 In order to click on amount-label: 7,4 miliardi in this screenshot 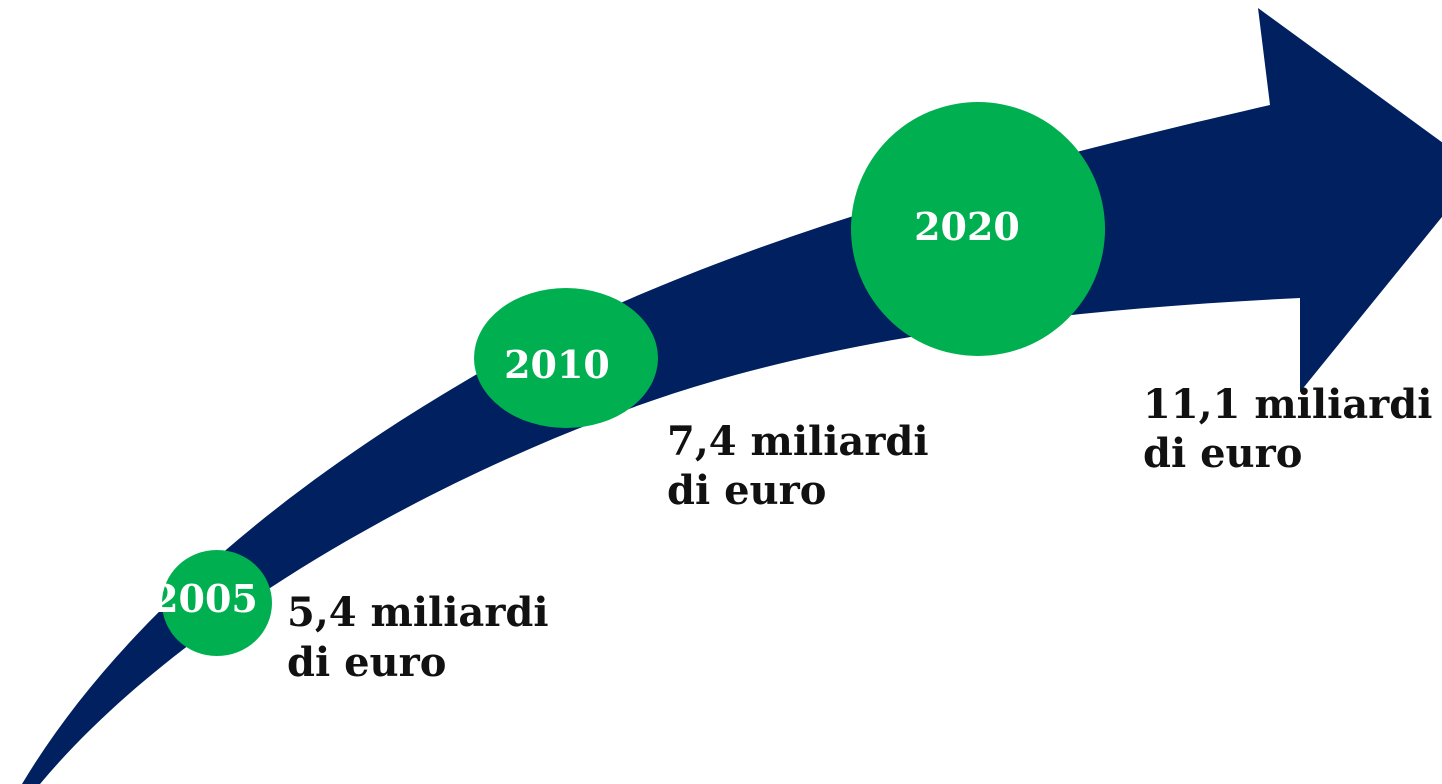, I will do `click(798, 441)`.